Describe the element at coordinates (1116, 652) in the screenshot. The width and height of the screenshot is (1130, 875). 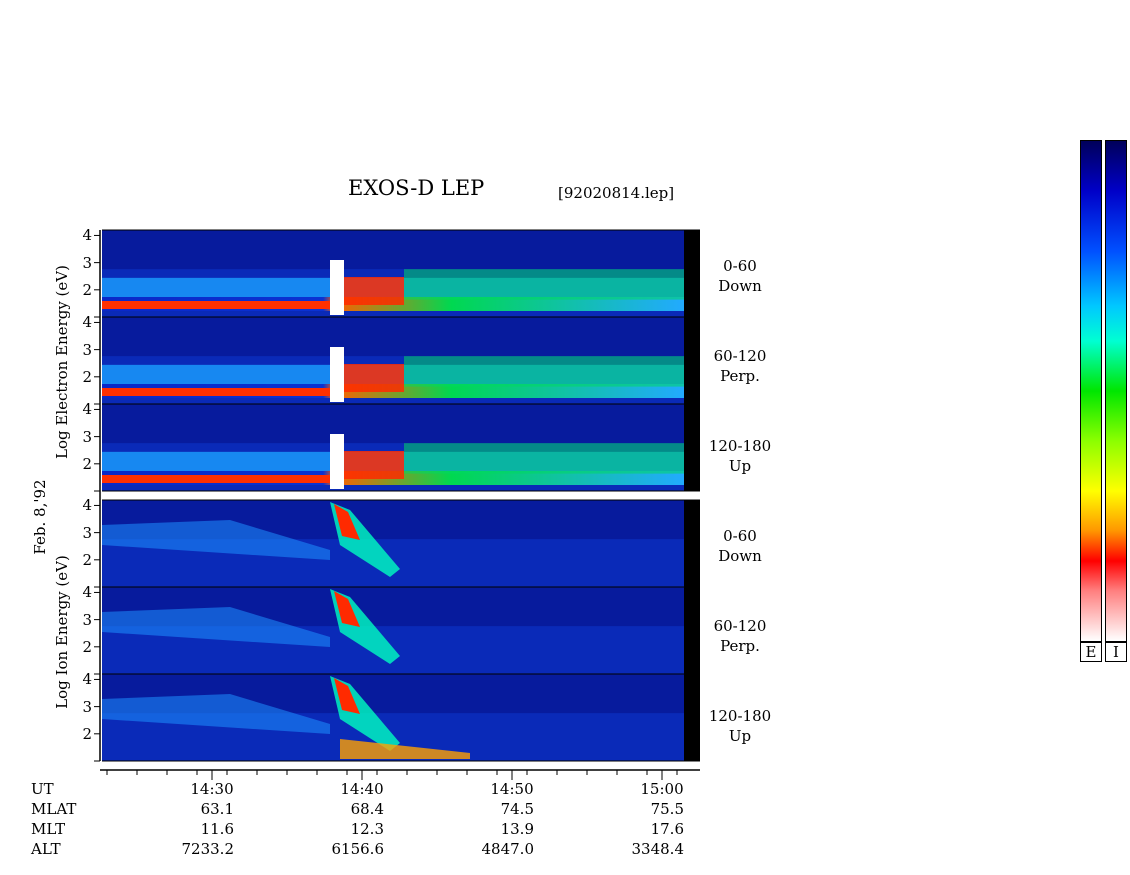
I see `colorbar-ion-label: I` at that location.